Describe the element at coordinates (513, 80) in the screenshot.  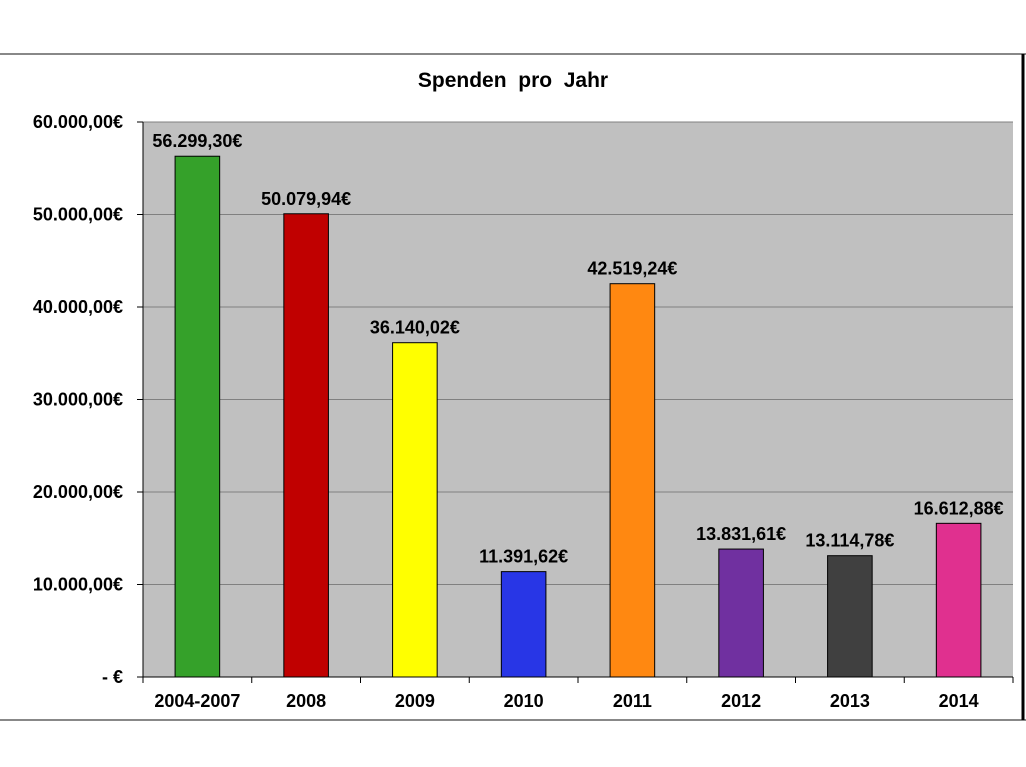
I see `chart-title: Spenden pro Jahr` at that location.